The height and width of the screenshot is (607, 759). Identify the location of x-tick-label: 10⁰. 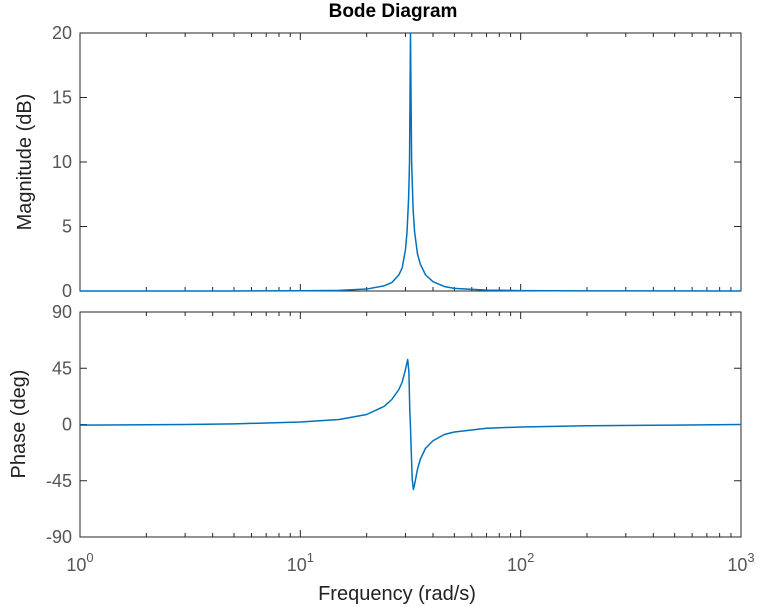
(79, 562).